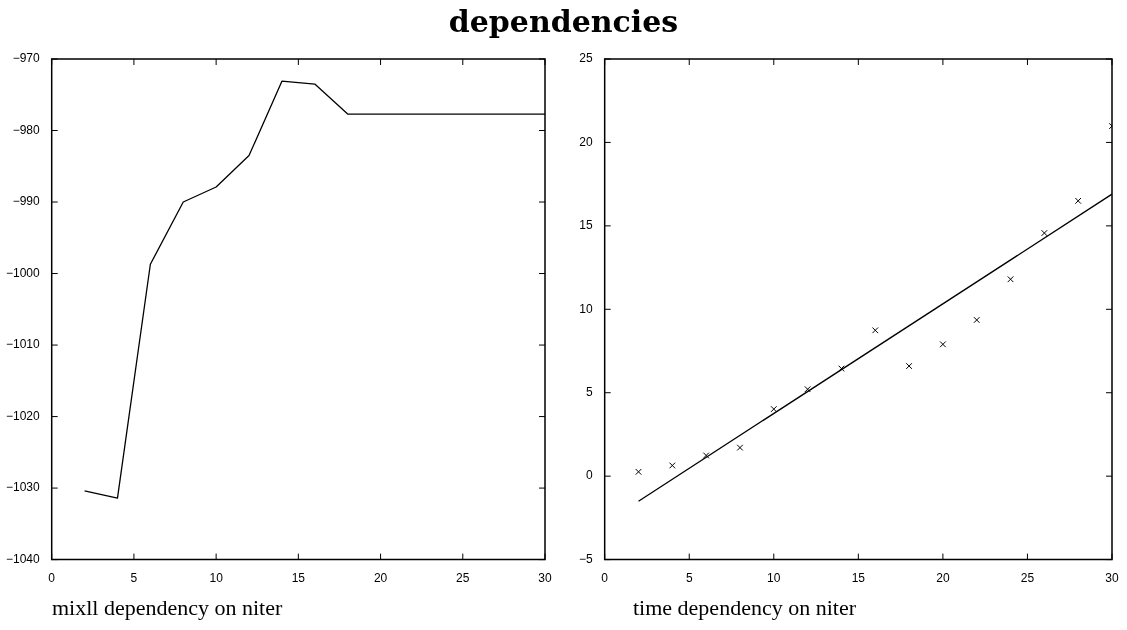 The width and height of the screenshot is (1127, 630). I want to click on y-tick-label: −5, so click(585, 558).